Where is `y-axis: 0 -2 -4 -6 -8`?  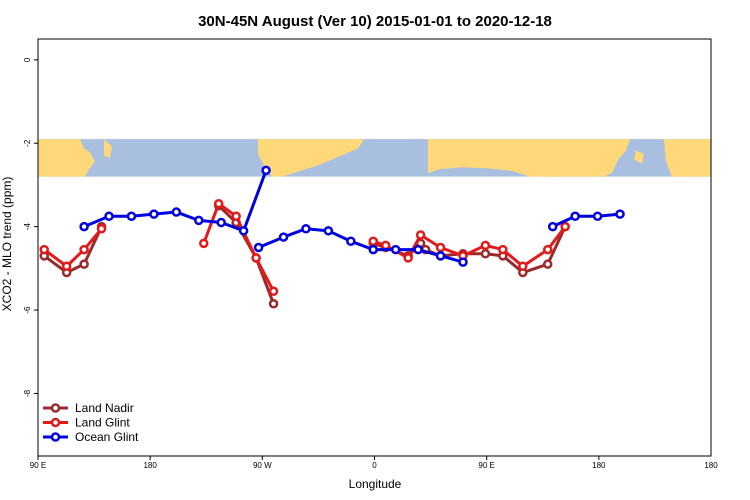 y-axis: 0 -2 -4 -6 -8 is located at coordinates (30, 227).